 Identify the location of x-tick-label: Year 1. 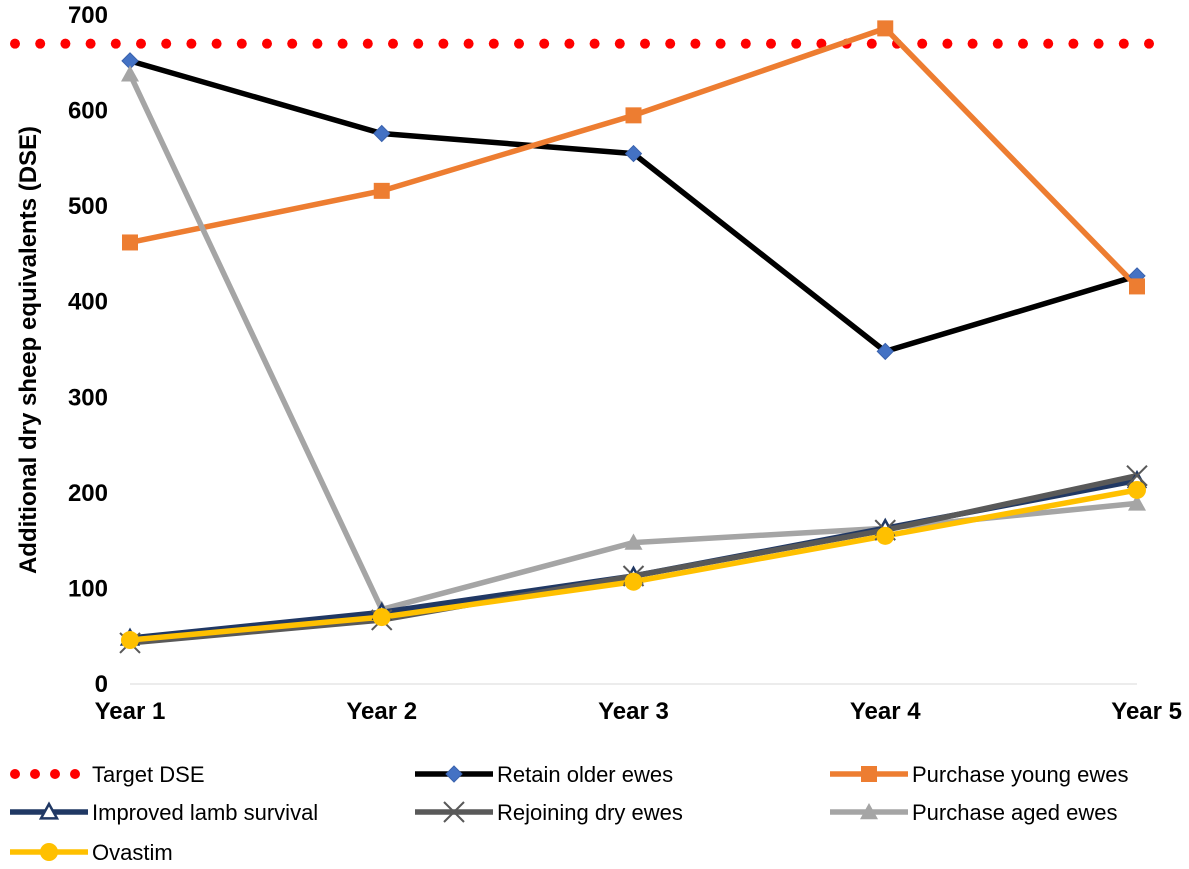
(130, 711).